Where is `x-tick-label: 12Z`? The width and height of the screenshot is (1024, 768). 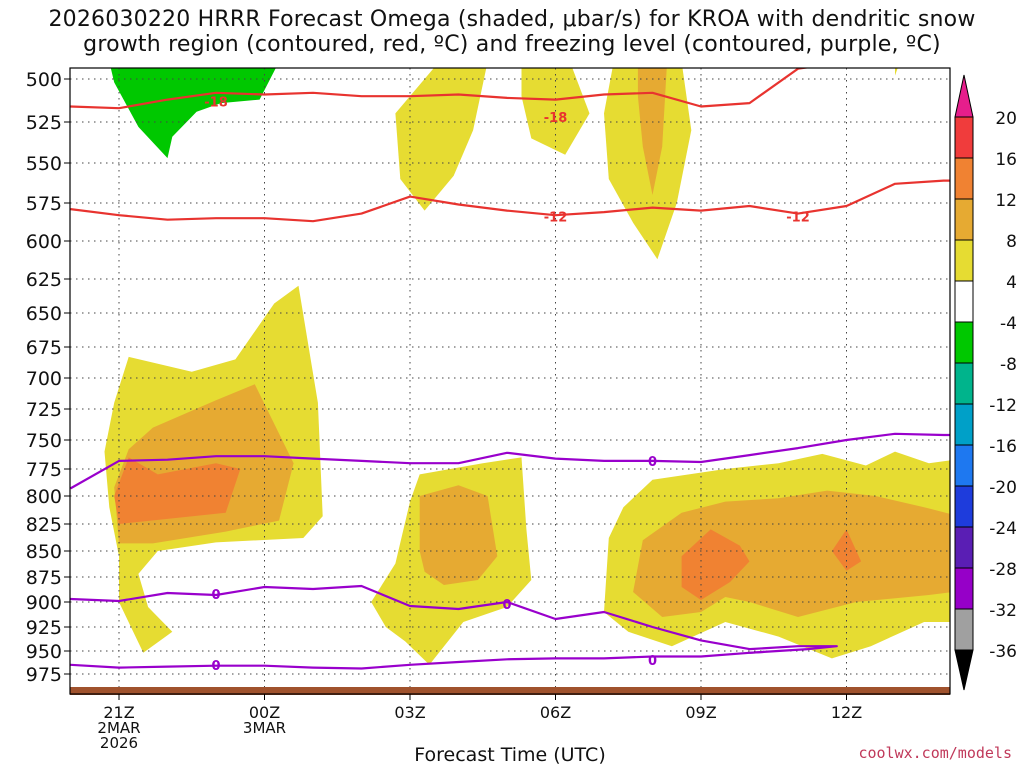
x-tick-label: 12Z is located at coordinates (846, 712).